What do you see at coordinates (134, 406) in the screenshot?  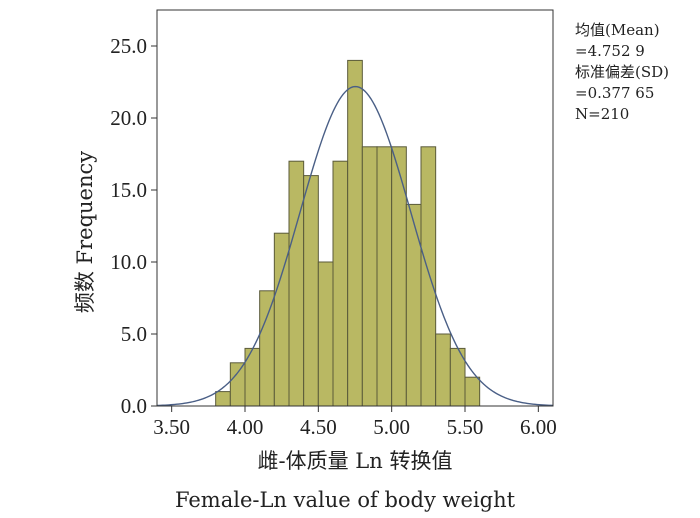 I see `y-tick-label: 0.0` at bounding box center [134, 406].